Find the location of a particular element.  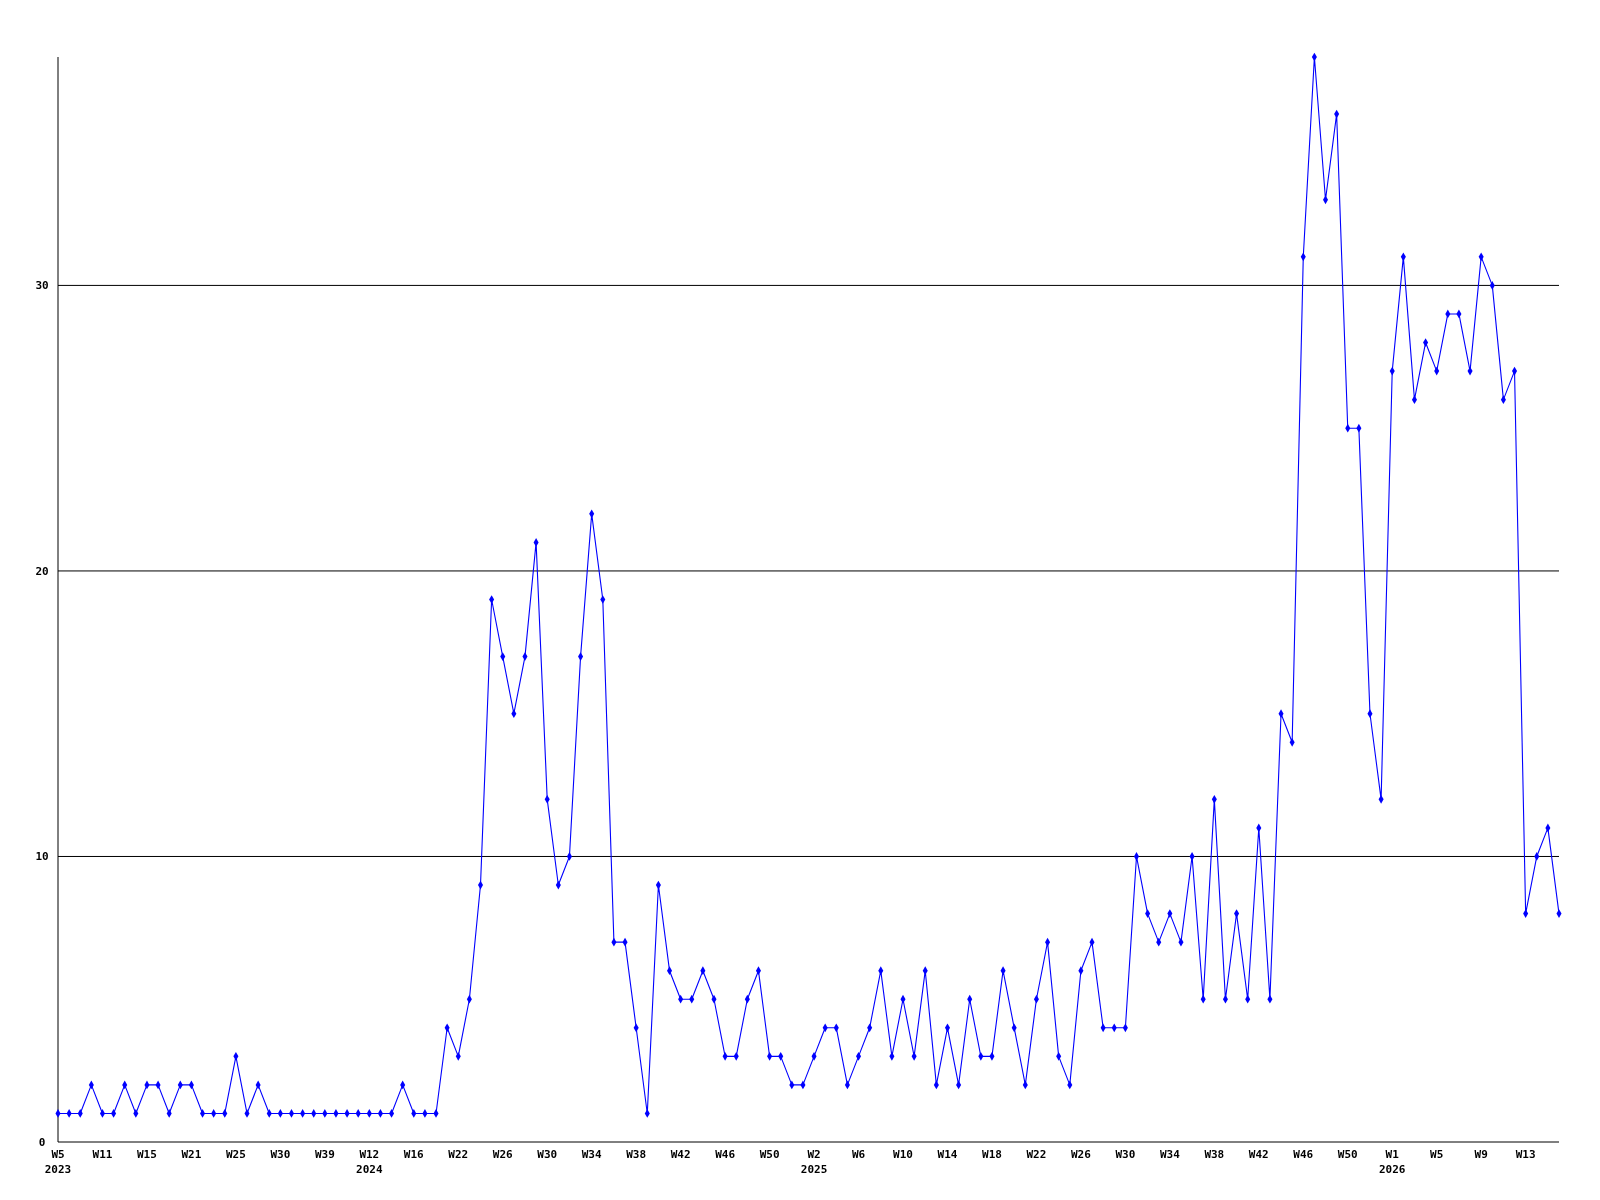

x-tick-label: W16 is located at coordinates (414, 1154).